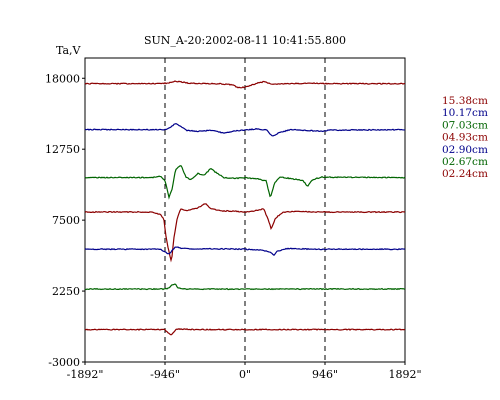 The height and width of the screenshot is (400, 500). I want to click on x-tick-label: -946", so click(165, 374).